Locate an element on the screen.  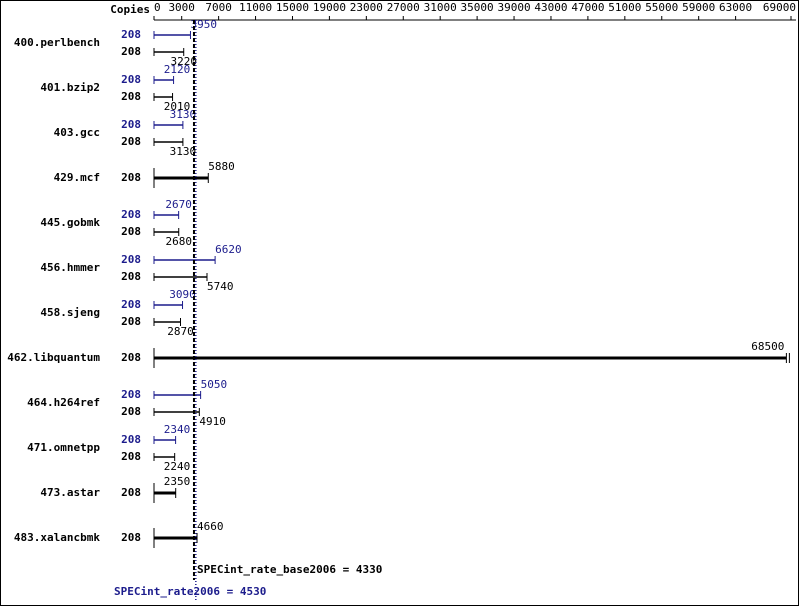
value-label: 2670 is located at coordinates (178, 204).